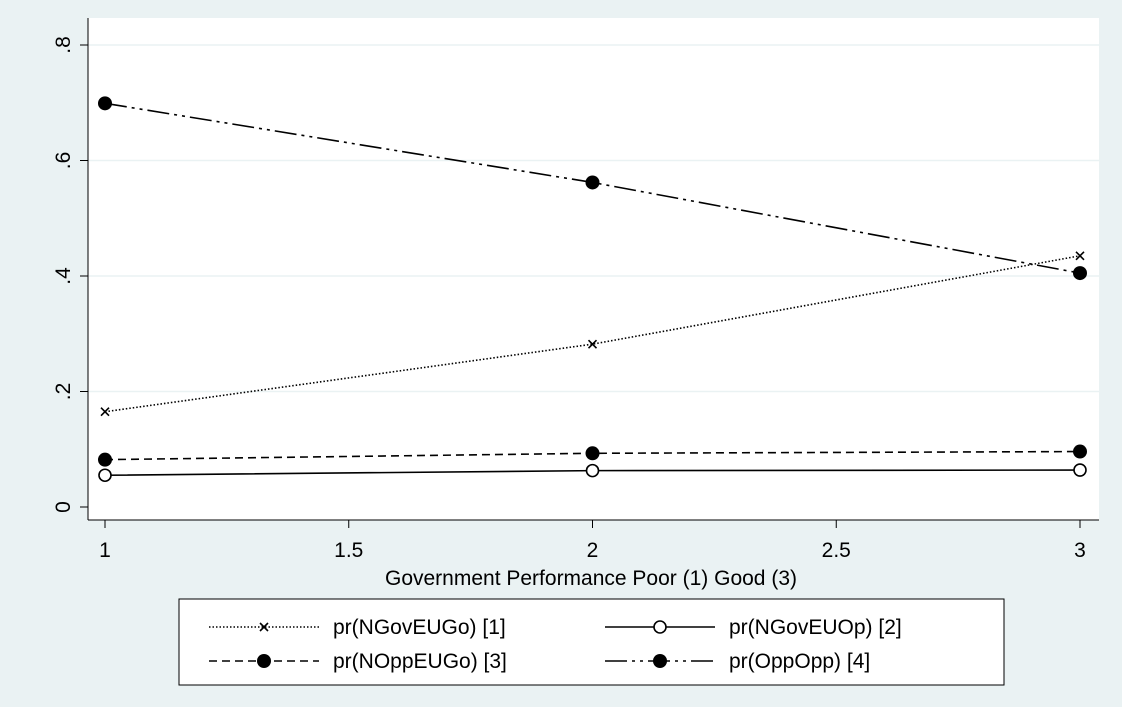 The image size is (1122, 707). I want to click on legend-item-3: pr(NOppEUGo) [3], so click(358, 661).